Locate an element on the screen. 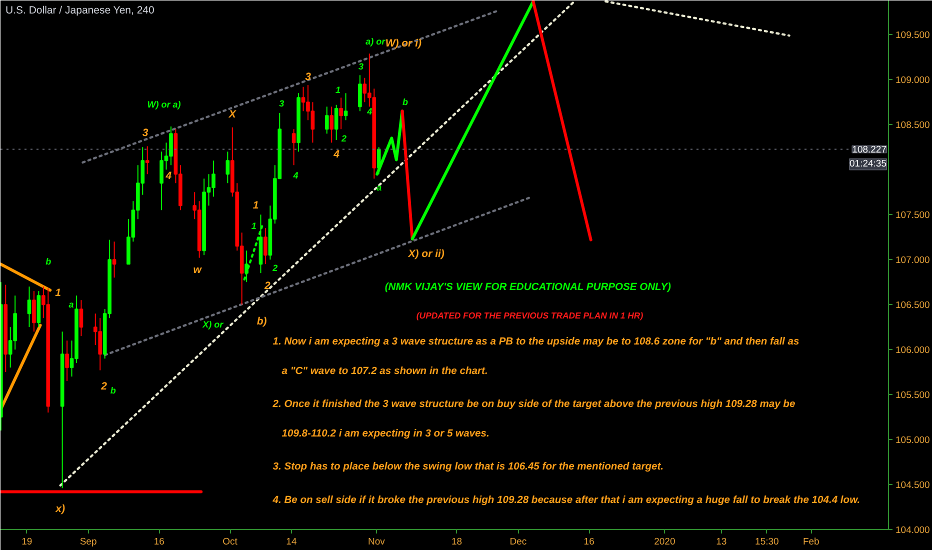  y-tick-label: 108.500 is located at coordinates (913, 126).